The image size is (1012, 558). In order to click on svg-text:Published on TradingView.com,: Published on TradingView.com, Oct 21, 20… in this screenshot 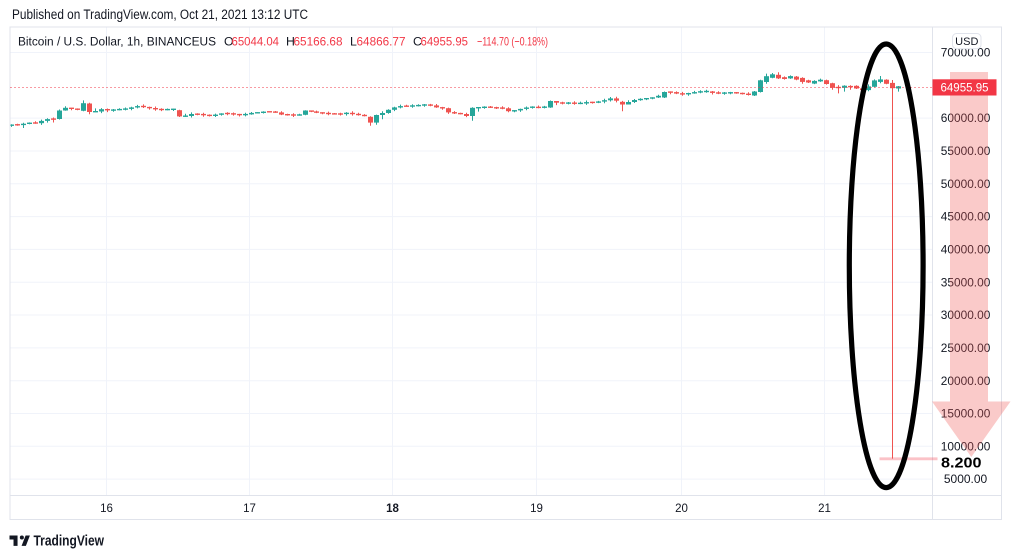, I will do `click(160, 14)`.